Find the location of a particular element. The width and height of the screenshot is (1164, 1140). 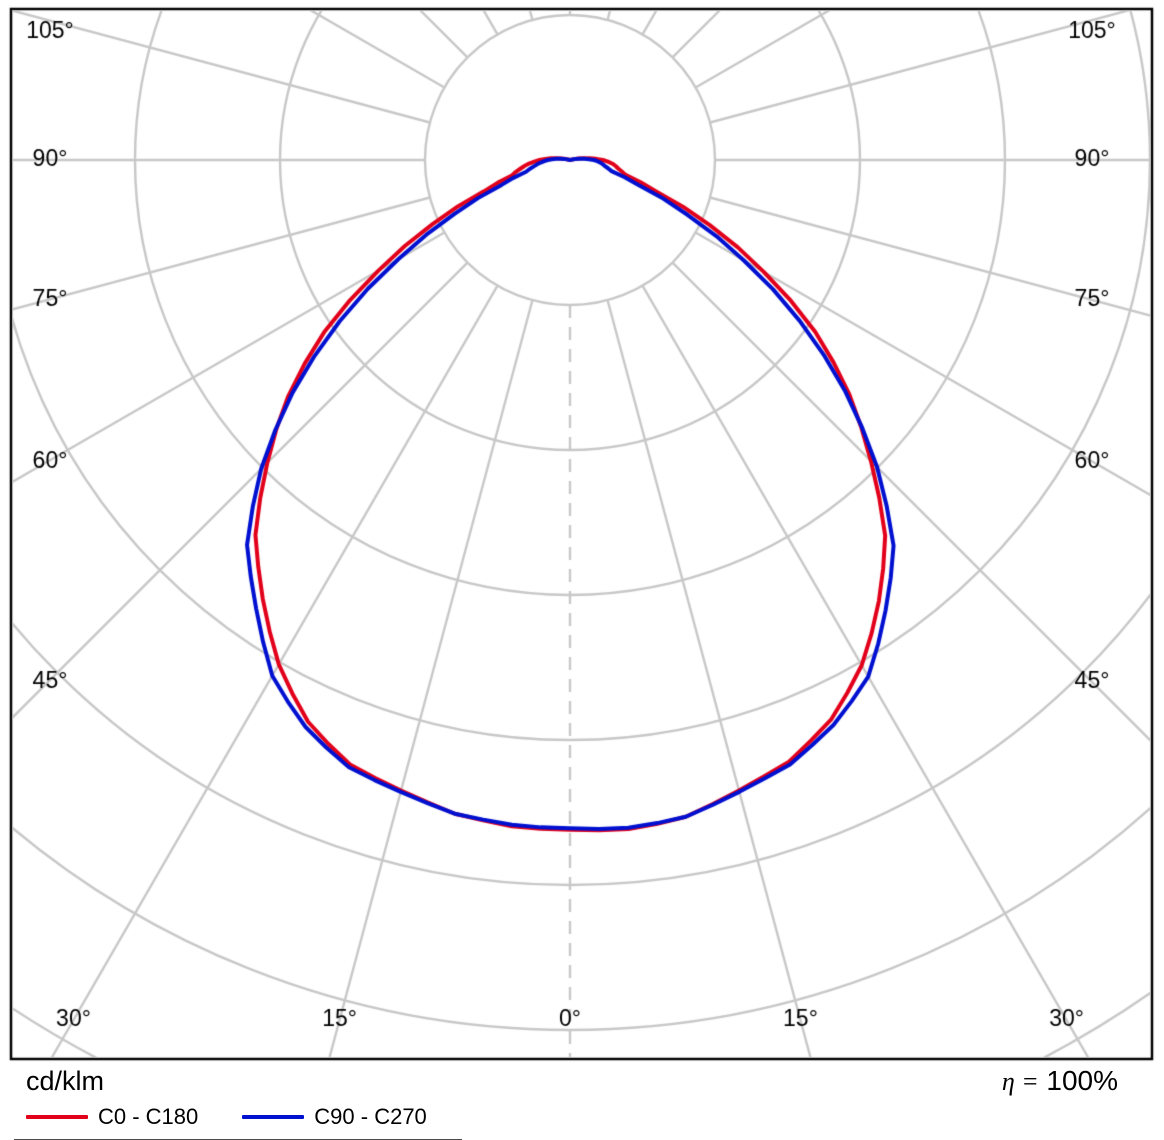

chart-footer: cd/klm η = 100% C0 - C180 C90 - C270 is located at coordinates (582, 1101).